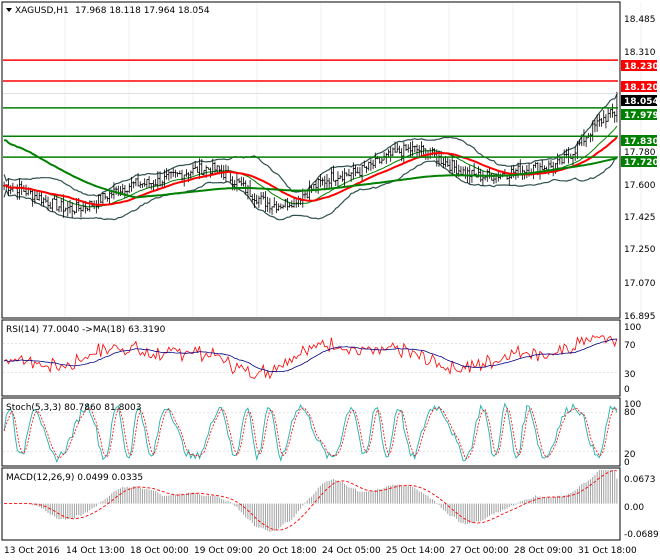 The height and width of the screenshot is (560, 660). I want to click on rsi-panel, so click(311, 358).